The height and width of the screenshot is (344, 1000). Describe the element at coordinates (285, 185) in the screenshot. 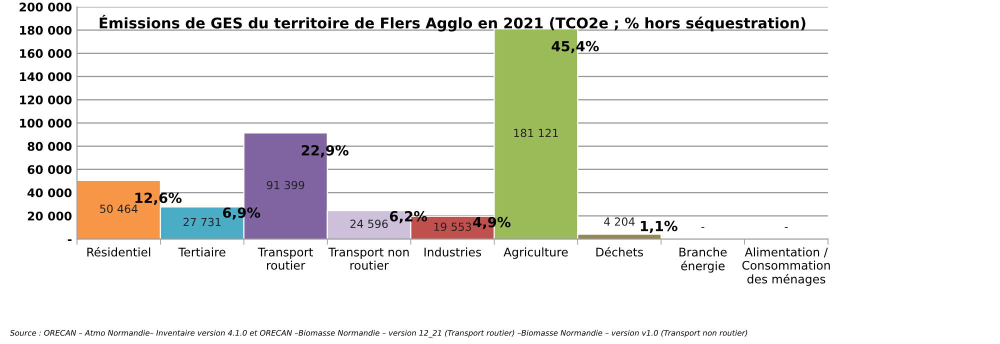

I see `data-label: 91 399` at that location.